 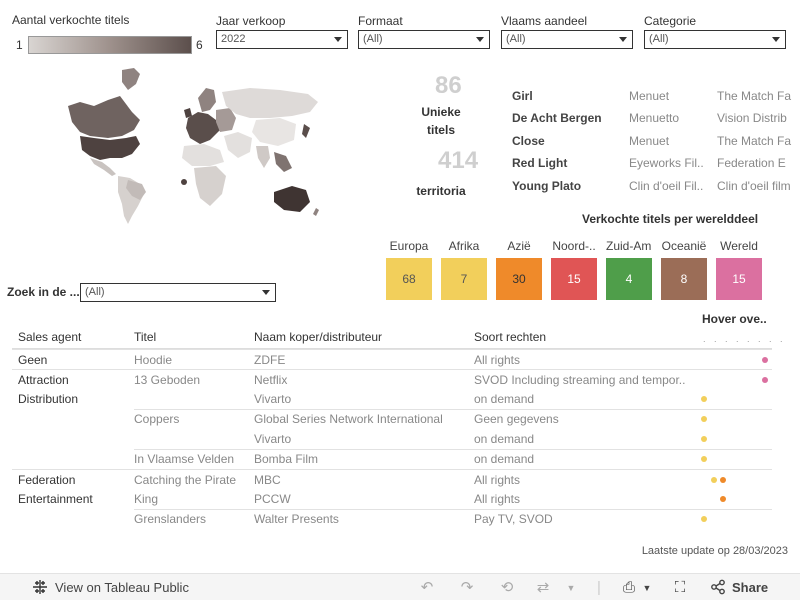 What do you see at coordinates (684, 279) in the screenshot?
I see `continent-count: 8` at bounding box center [684, 279].